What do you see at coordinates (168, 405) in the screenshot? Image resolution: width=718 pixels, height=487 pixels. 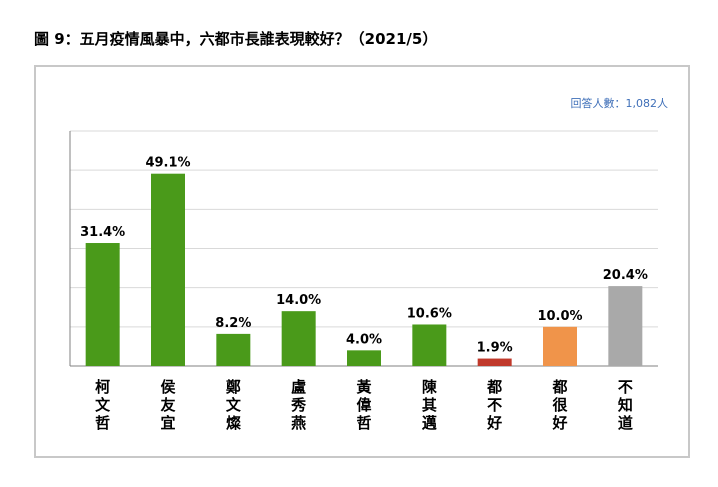 I see `x-tick-label: 侯友宜` at bounding box center [168, 405].